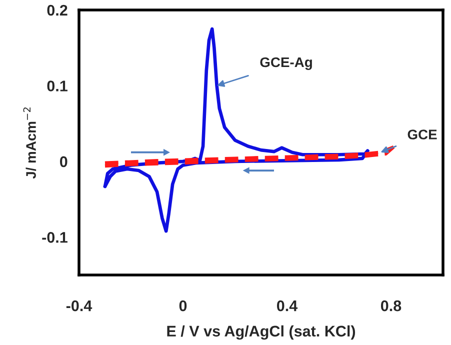 Image resolution: width=451 pixels, height=345 pixels. I want to click on x-axis-title: E / V vs Ag/AgCl (sat. KCl), so click(261, 332).